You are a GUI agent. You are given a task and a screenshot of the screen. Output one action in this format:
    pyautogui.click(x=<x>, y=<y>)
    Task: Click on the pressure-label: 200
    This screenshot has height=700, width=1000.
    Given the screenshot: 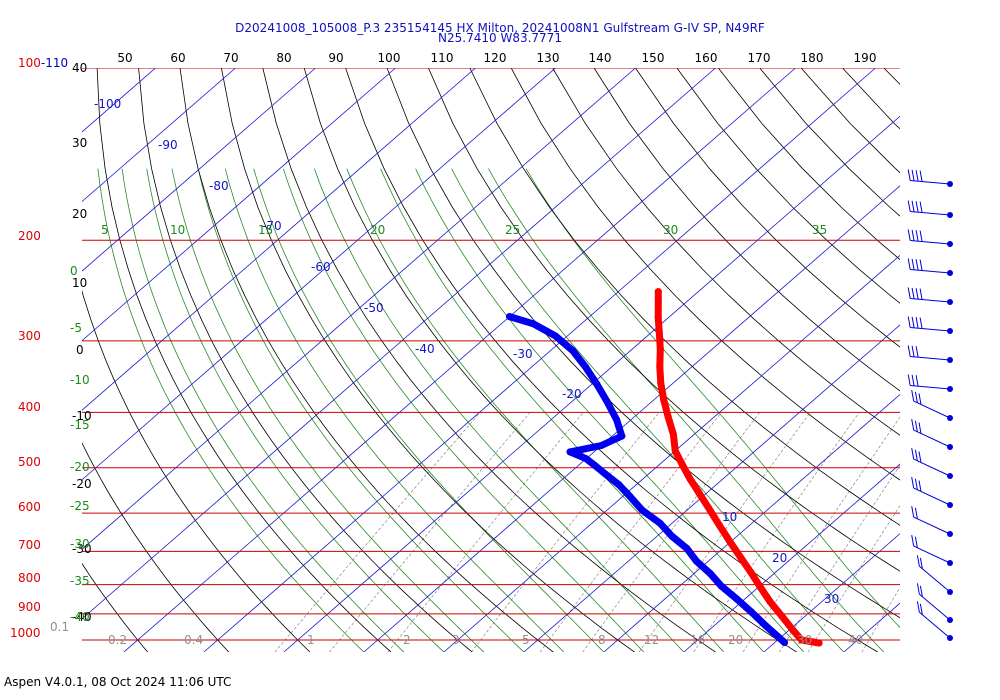 What is the action you would take?
    pyautogui.click(x=29, y=236)
    